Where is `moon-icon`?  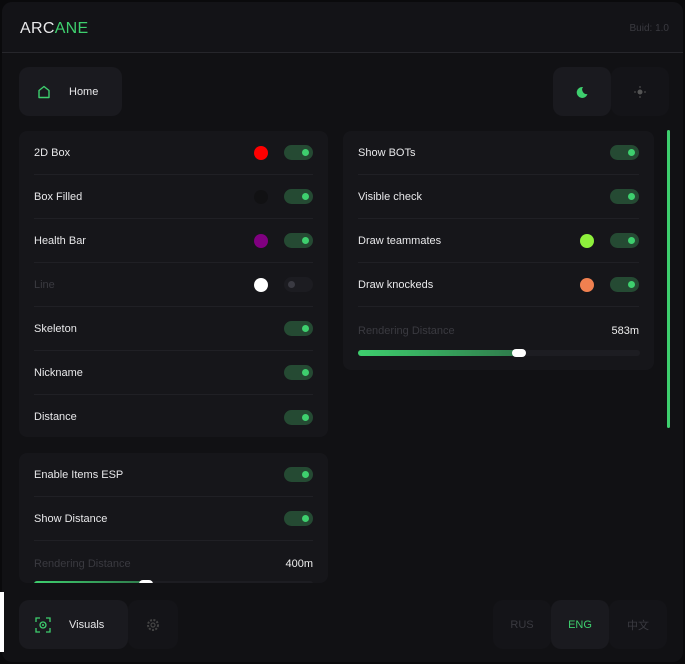 moon-icon is located at coordinates (582, 92).